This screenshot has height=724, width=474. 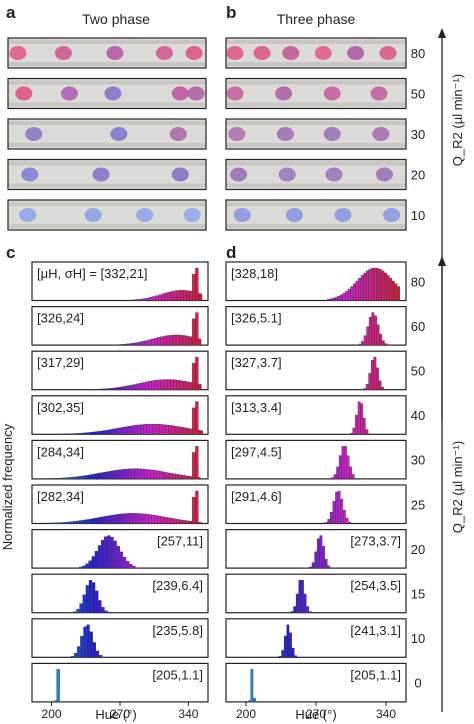 I want to click on flow-label-50: 50, so click(x=418, y=94).